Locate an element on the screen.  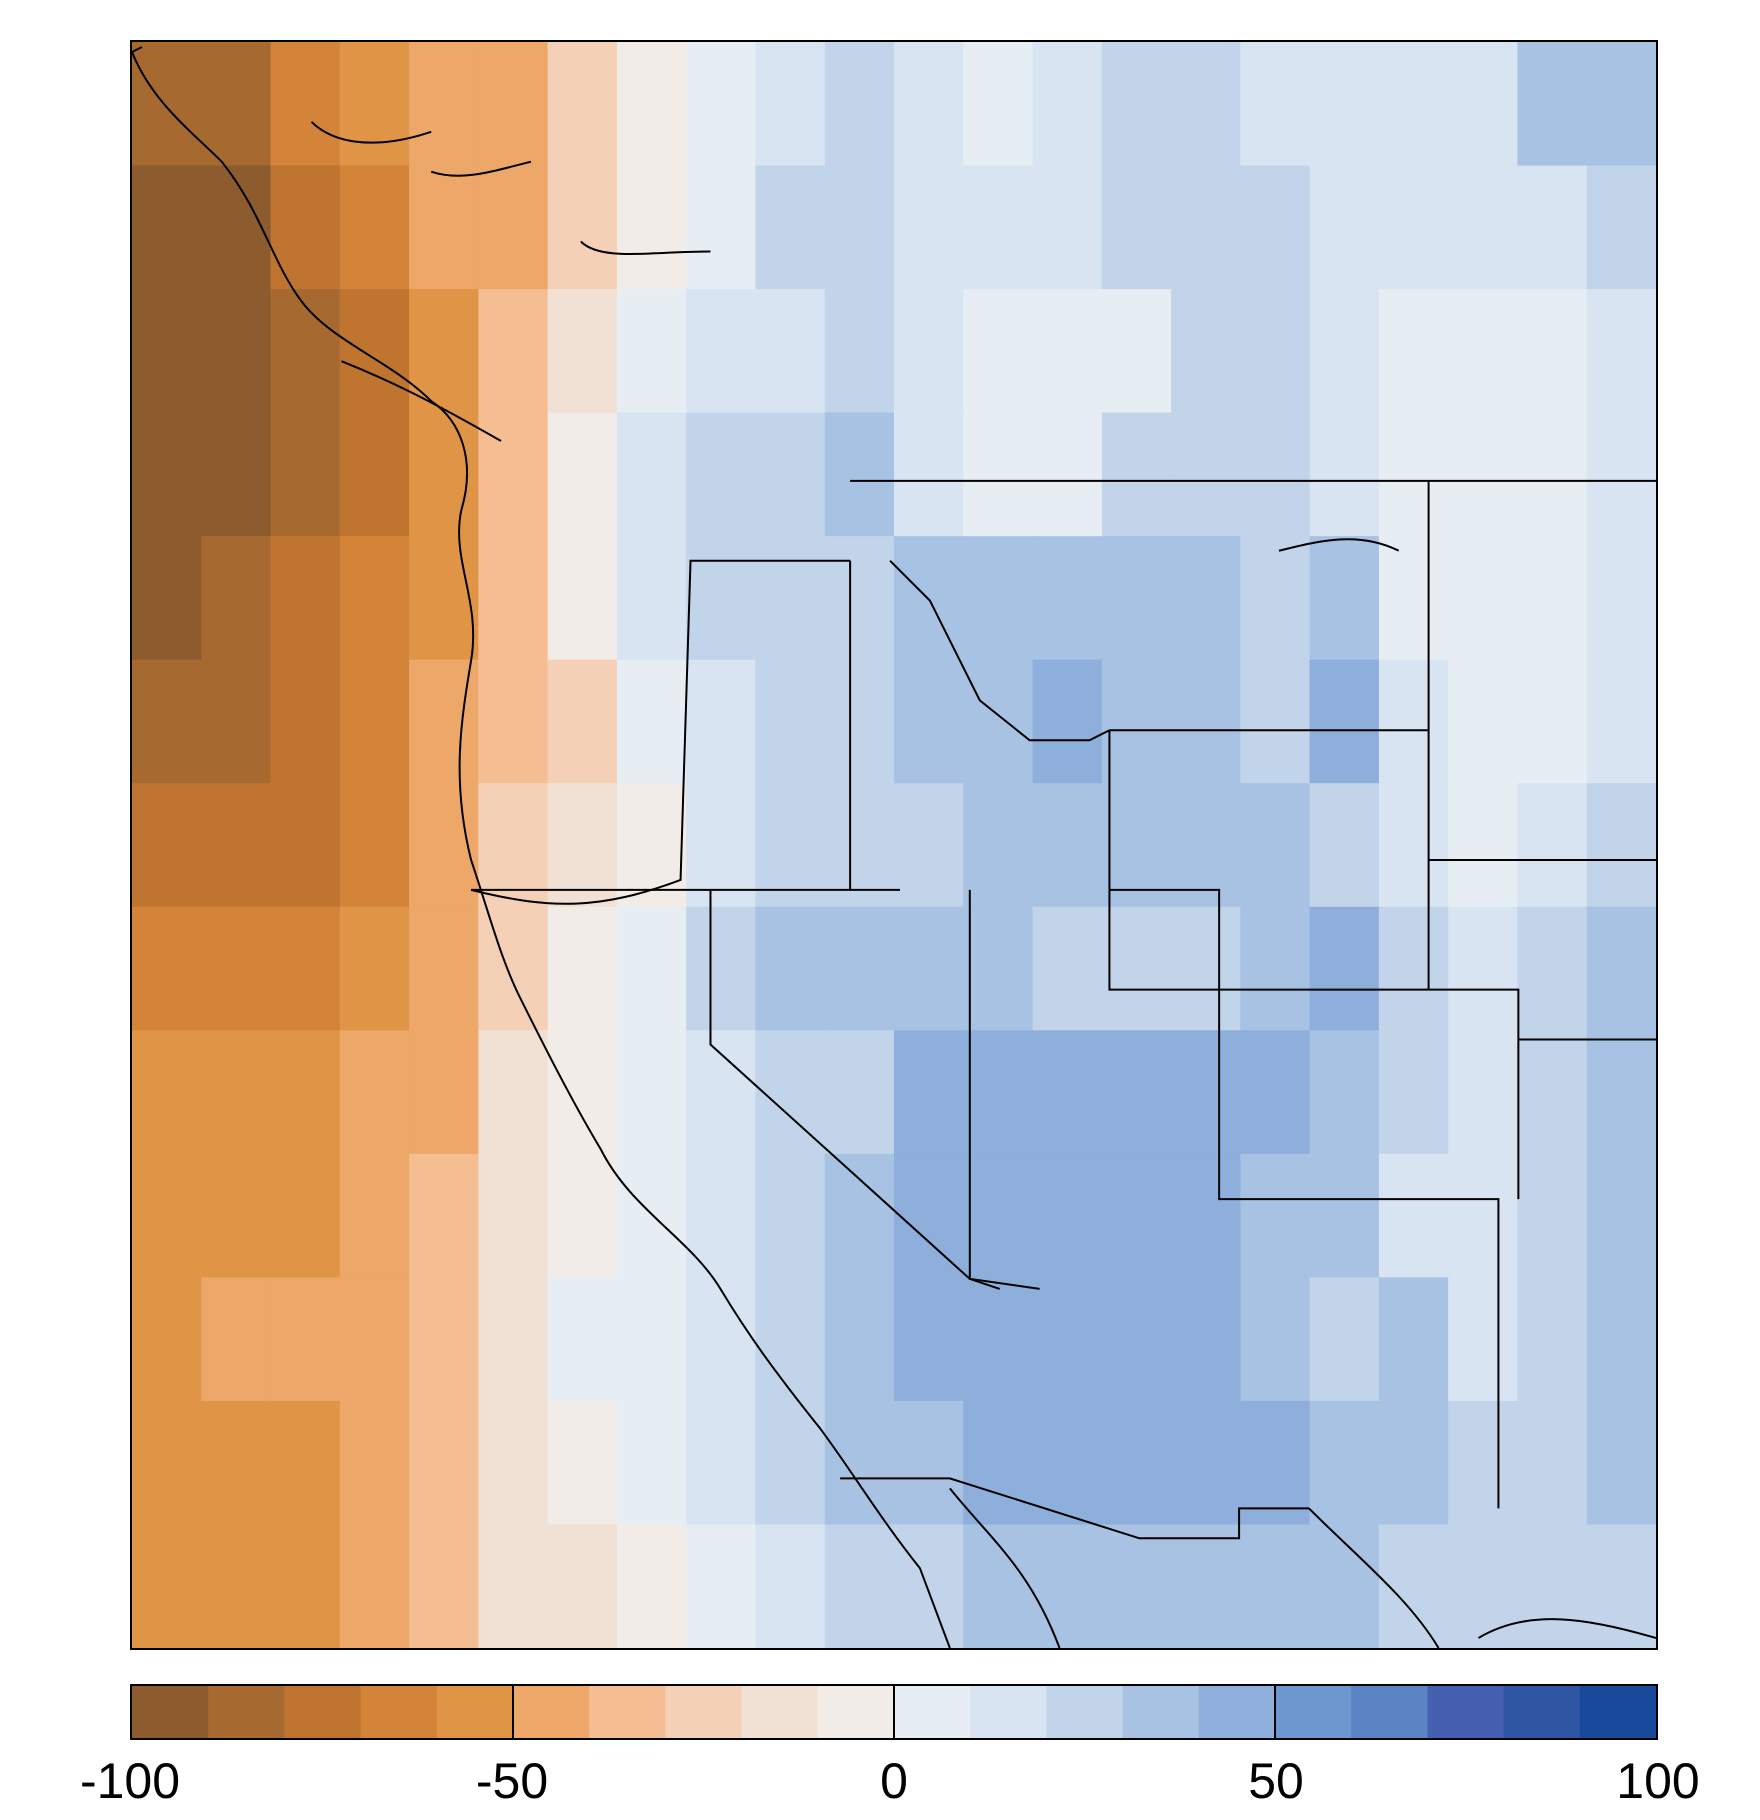
legend-tick-label-50: 50 is located at coordinates (1276, 1781).